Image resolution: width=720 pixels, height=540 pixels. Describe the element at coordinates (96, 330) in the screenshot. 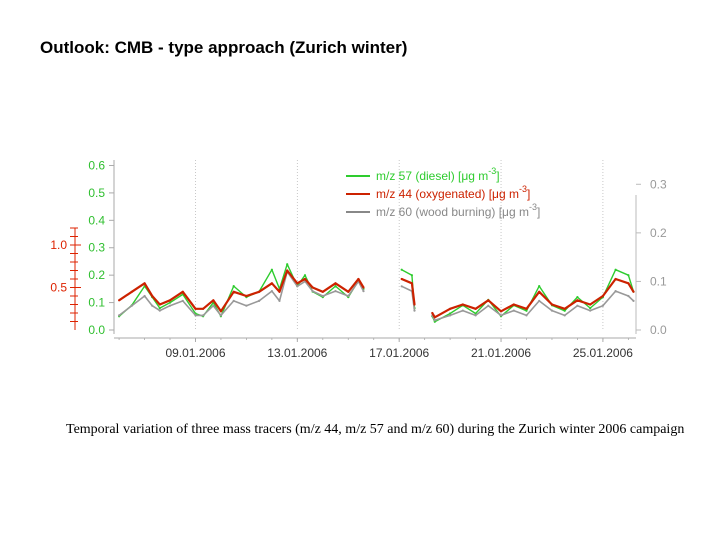

I see `left-axis-tick-label: 0.0` at that location.